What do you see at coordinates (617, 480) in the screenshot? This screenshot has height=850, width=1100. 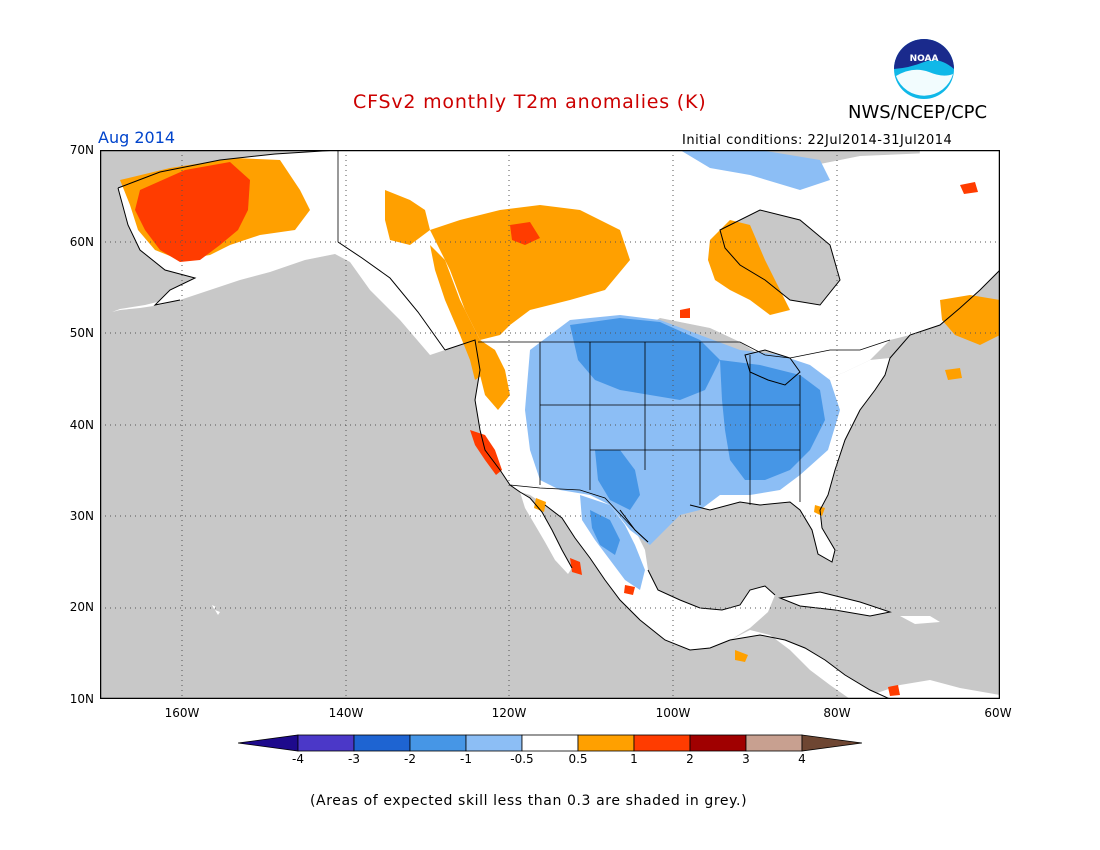 I see `cold-southwest` at bounding box center [617, 480].